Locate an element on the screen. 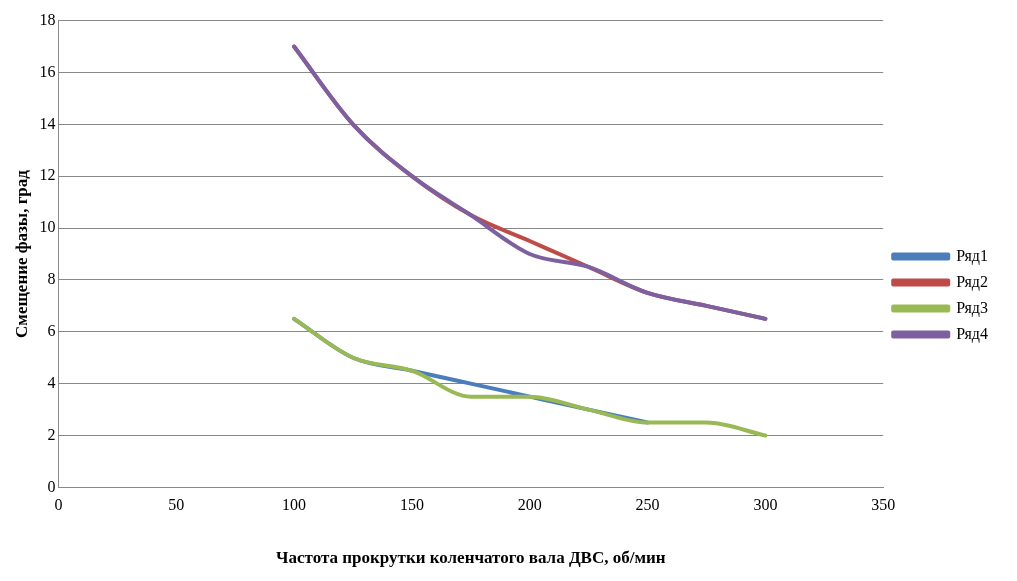 This screenshot has width=1017, height=581. x-tick-label: 300 is located at coordinates (765, 505).